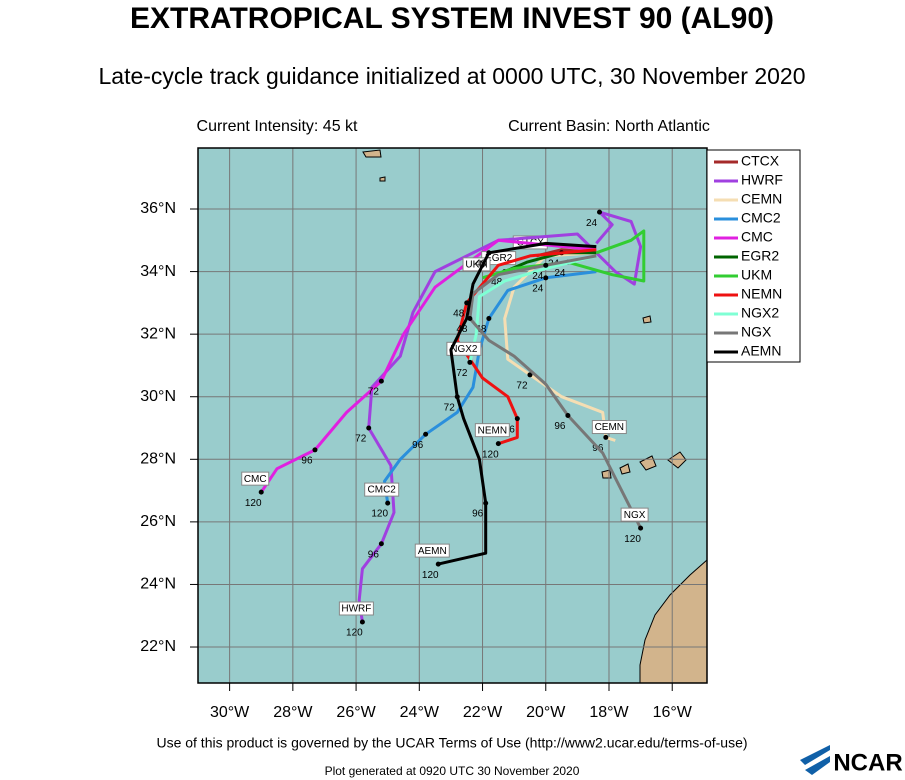  What do you see at coordinates (158, 396) in the screenshot?
I see `y-tick-label: 30°N` at bounding box center [158, 396].